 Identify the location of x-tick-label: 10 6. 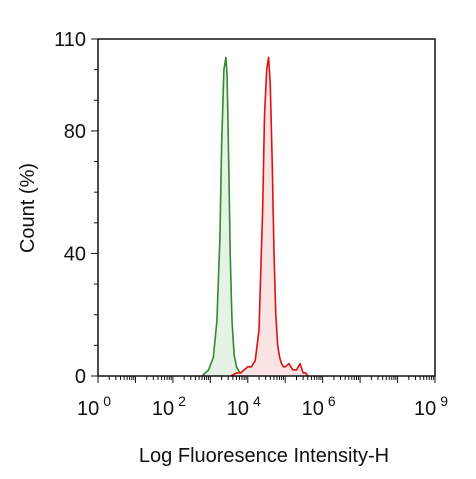
(319, 406).